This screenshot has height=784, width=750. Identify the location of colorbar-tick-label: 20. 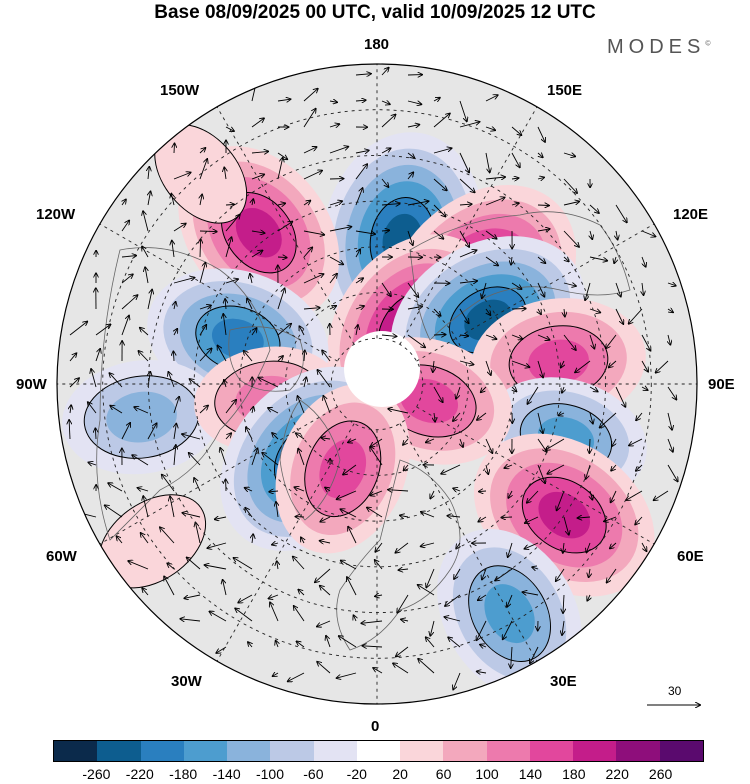
(400, 774).